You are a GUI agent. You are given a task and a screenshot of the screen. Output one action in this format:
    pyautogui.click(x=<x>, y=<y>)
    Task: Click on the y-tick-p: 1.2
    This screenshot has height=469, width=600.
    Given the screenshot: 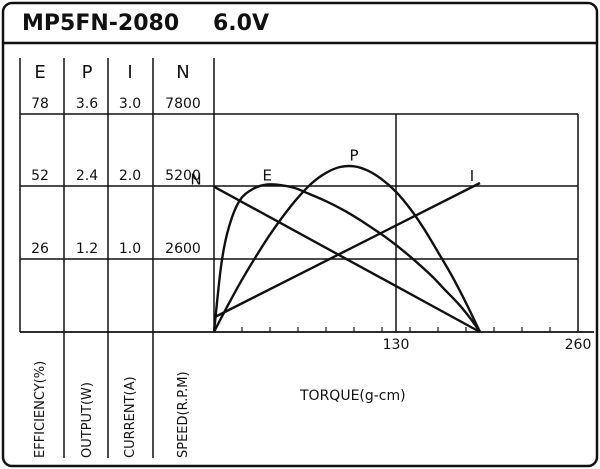 What is the action you would take?
    pyautogui.click(x=87, y=249)
    